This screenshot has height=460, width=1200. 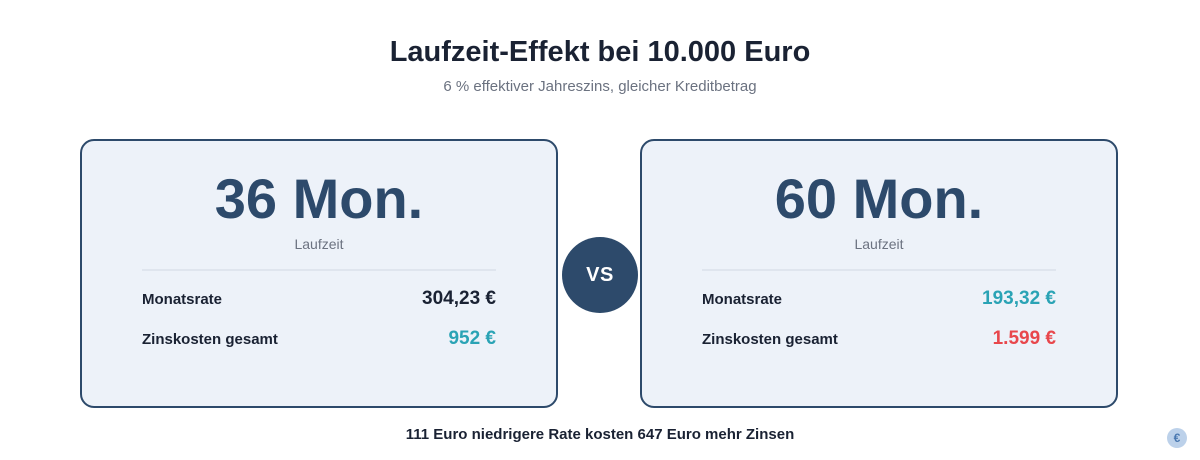 I want to click on page-title: Laufzeit-Effekt bei 10.000 Euro, so click(x=600, y=52).